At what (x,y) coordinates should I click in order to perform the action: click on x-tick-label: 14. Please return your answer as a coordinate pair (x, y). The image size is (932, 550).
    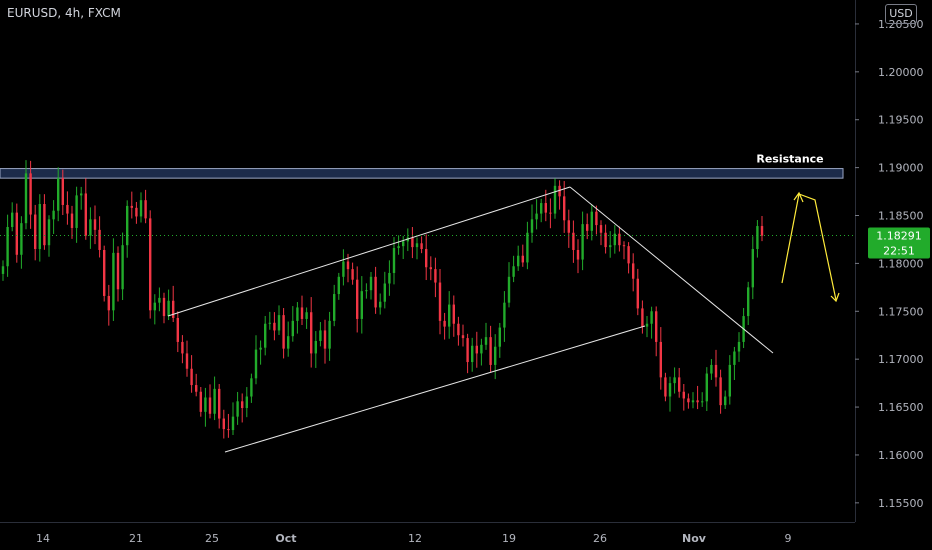
    Looking at the image, I should click on (43, 538).